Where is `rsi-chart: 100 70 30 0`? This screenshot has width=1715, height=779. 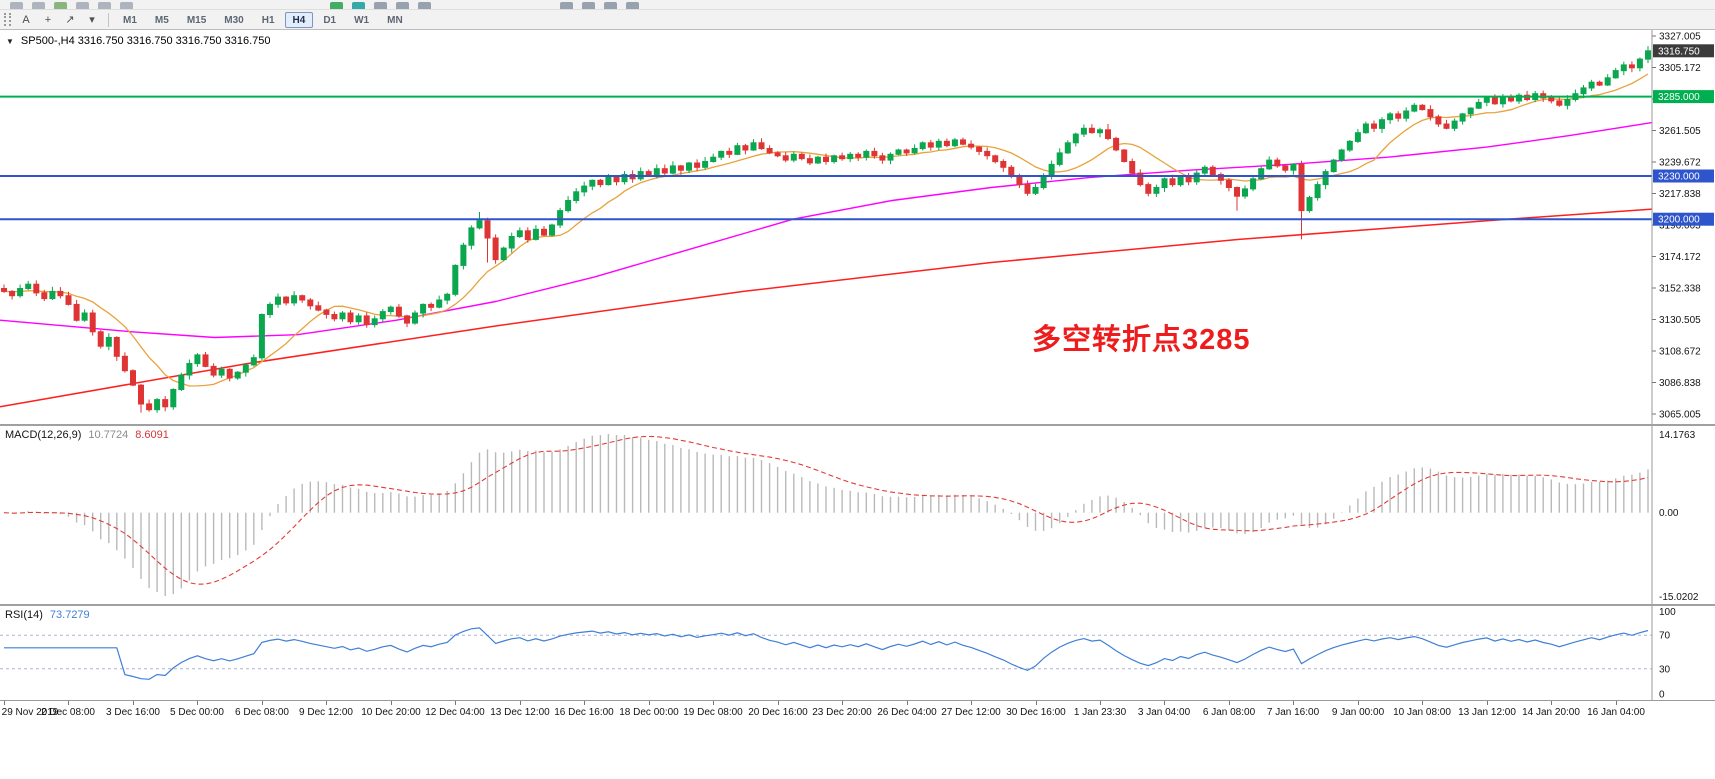 rsi-chart: 100 70 30 0 is located at coordinates (857, 653).